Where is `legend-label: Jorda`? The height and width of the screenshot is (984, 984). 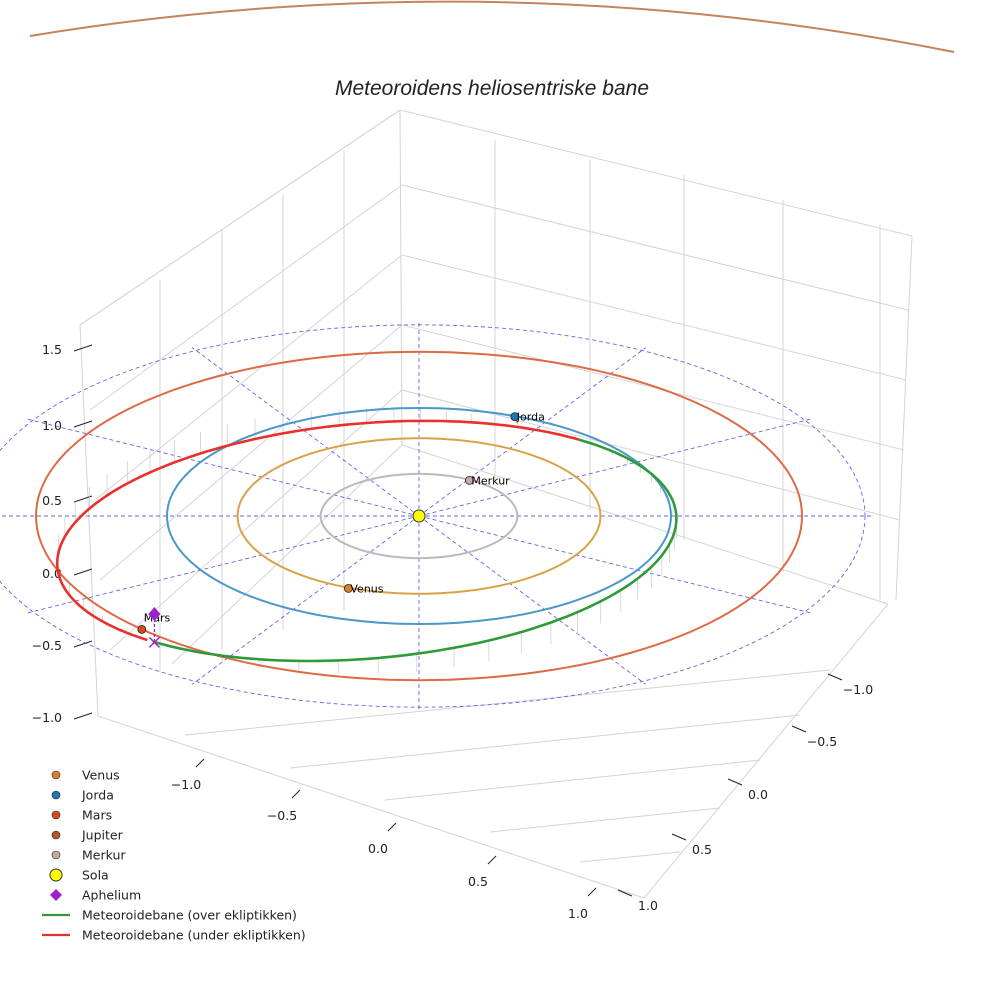
legend-label: Jorda is located at coordinates (97, 795).